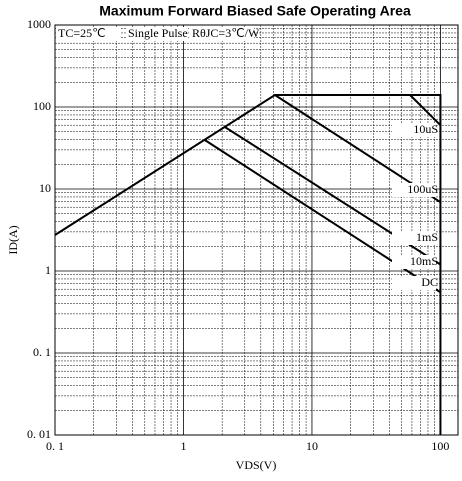 This screenshot has height=481, width=462. I want to click on x-tick-label: 10, so click(312, 446).